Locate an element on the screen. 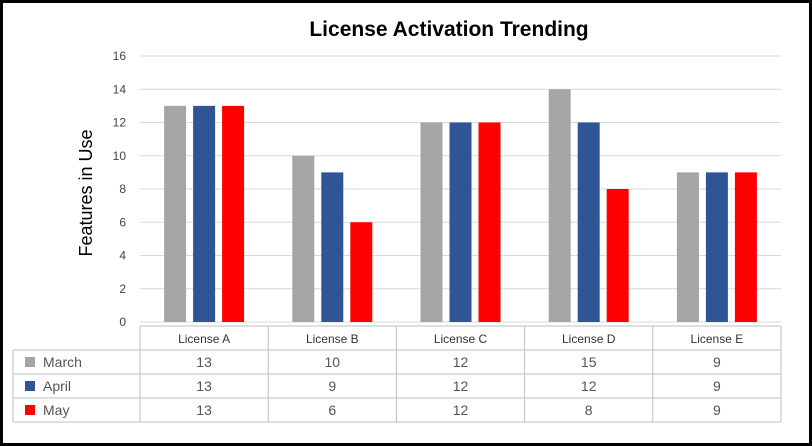  y-tick-label: 10 is located at coordinates (120, 156).